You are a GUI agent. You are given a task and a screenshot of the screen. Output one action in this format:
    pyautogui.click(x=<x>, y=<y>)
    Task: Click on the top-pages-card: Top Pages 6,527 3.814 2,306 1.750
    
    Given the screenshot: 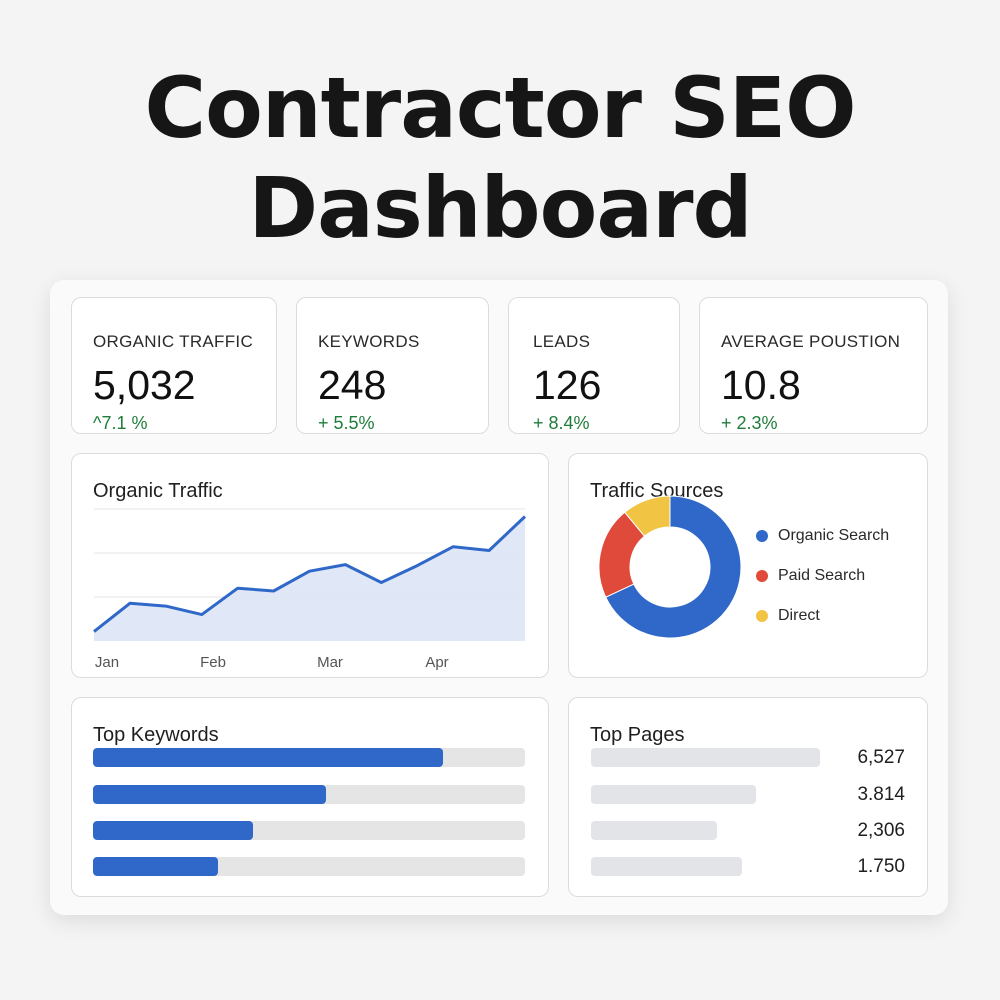 What is the action you would take?
    pyautogui.click(x=748, y=797)
    